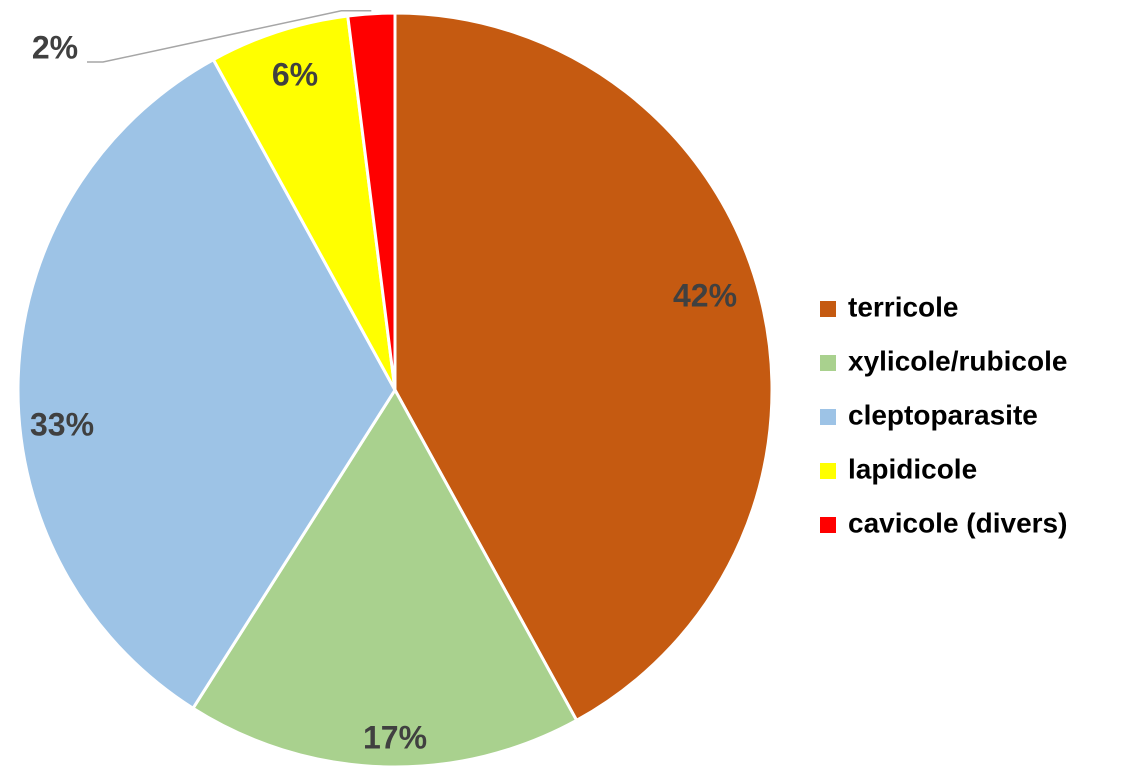 The image size is (1132, 769). I want to click on legend-label: xylicole/rubicole, so click(957, 360).